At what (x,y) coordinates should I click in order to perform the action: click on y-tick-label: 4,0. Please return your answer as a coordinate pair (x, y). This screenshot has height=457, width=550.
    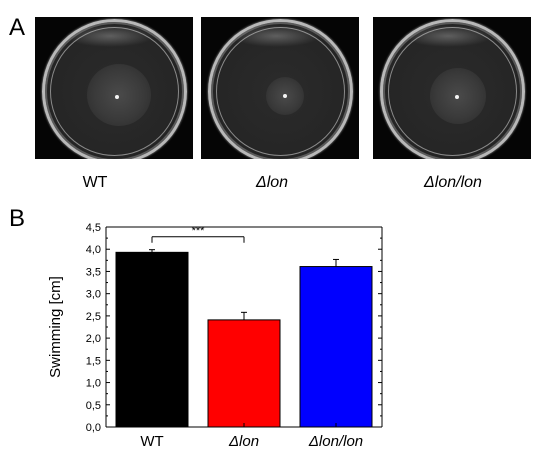
    Looking at the image, I should click on (93, 250).